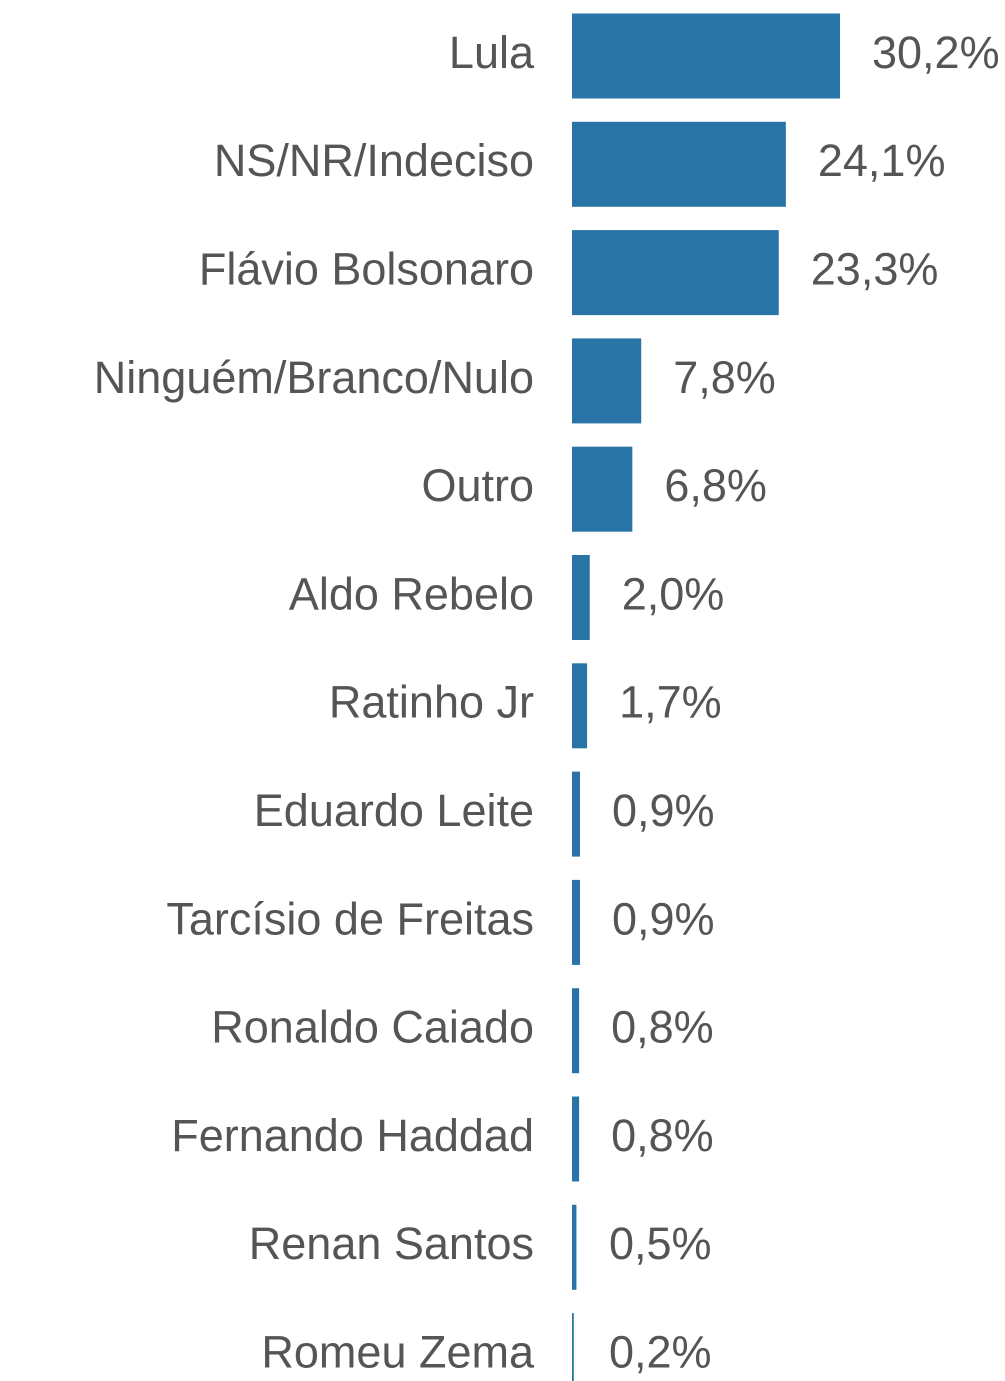 The image size is (1005, 1381). I want to click on value-label: 0,2%, so click(660, 1351).